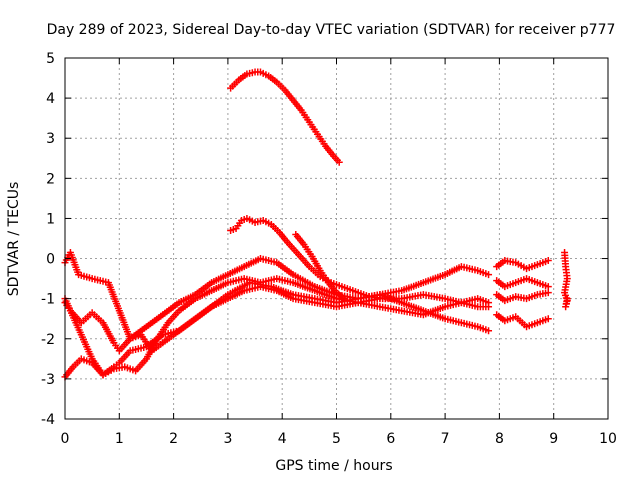 This screenshot has height=480, width=640. I want to click on y-tick-label: -4, so click(48, 420).